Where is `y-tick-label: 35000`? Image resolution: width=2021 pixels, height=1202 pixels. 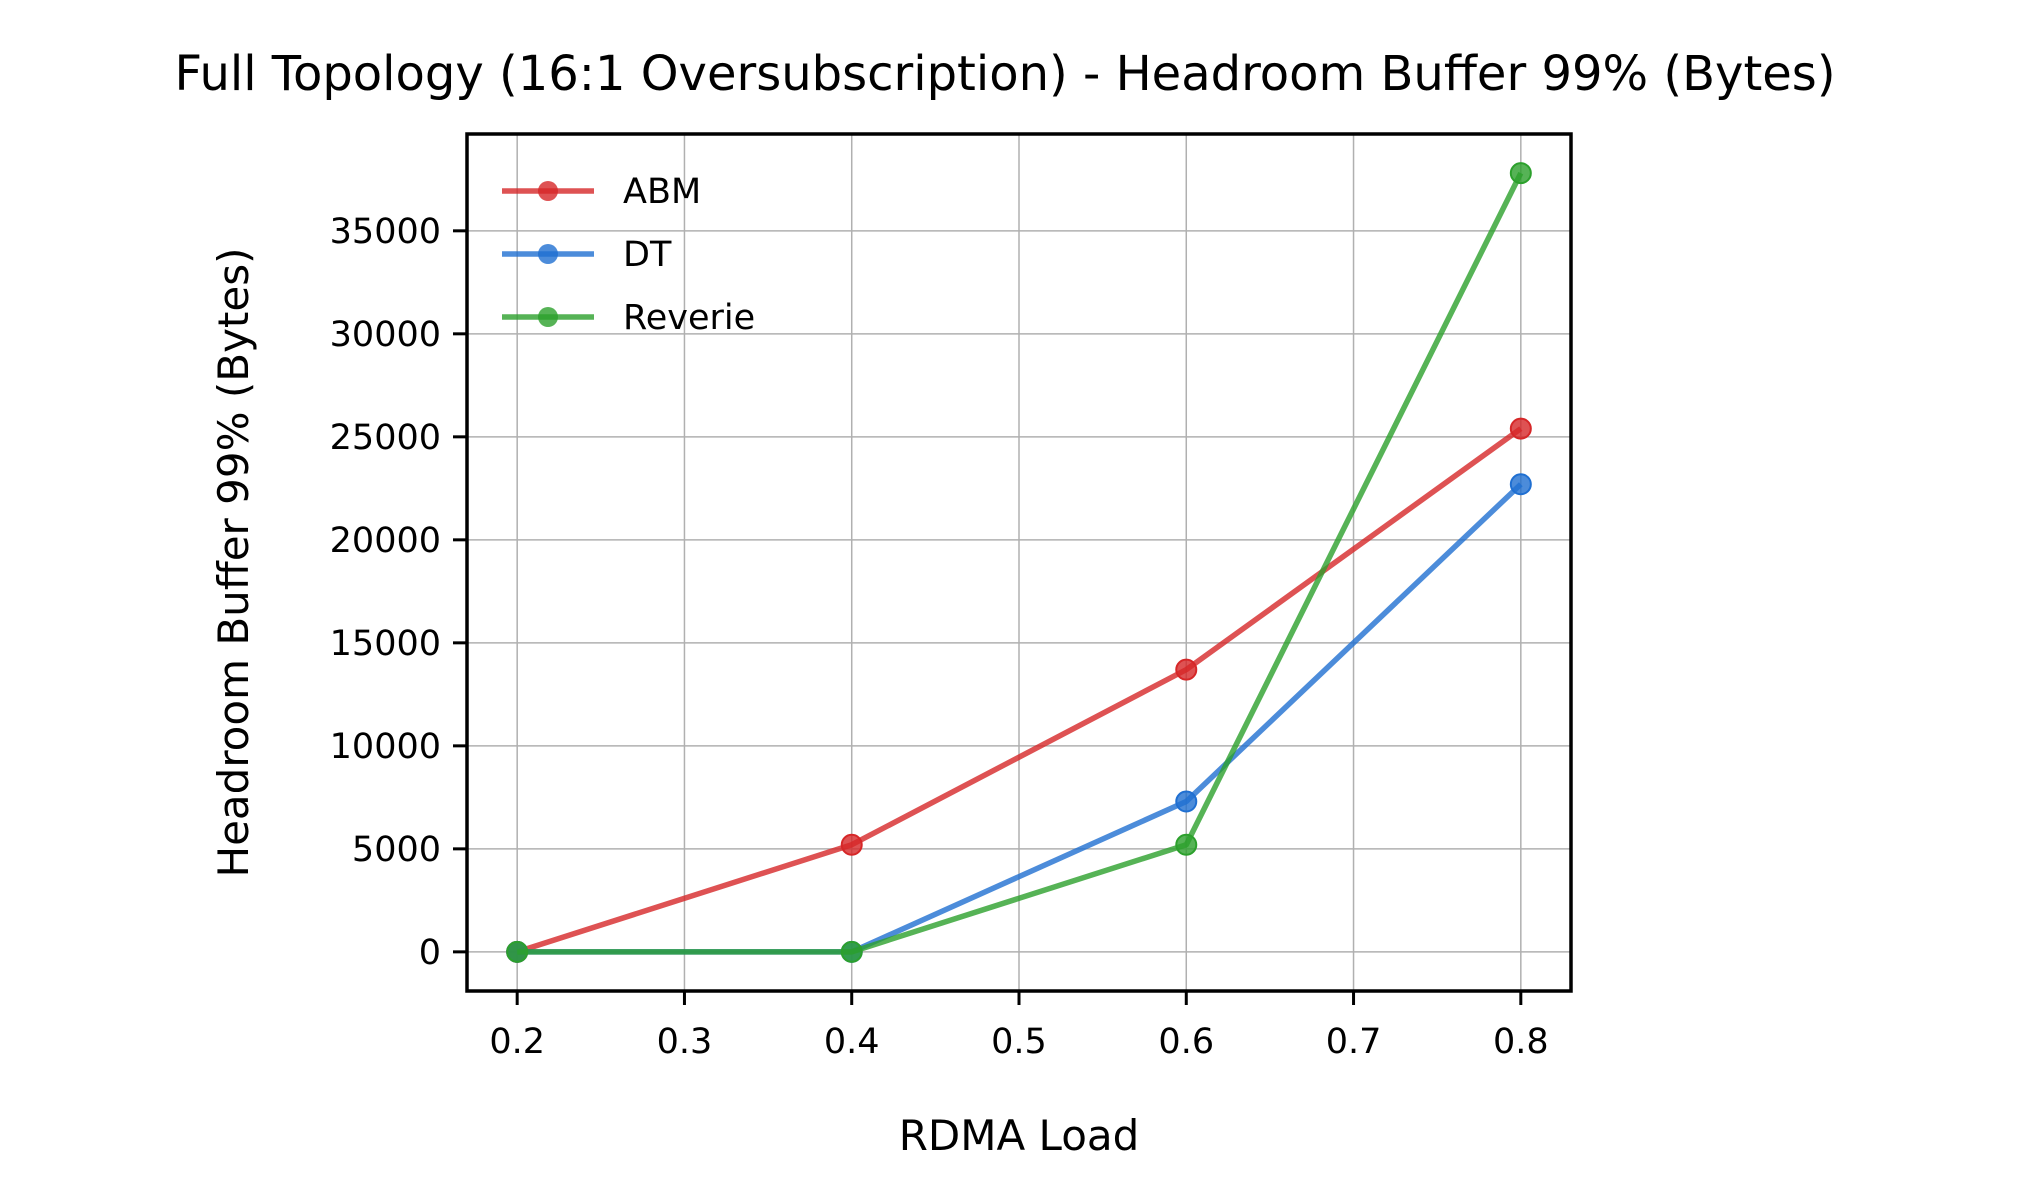 y-tick-label: 35000 is located at coordinates (385, 232).